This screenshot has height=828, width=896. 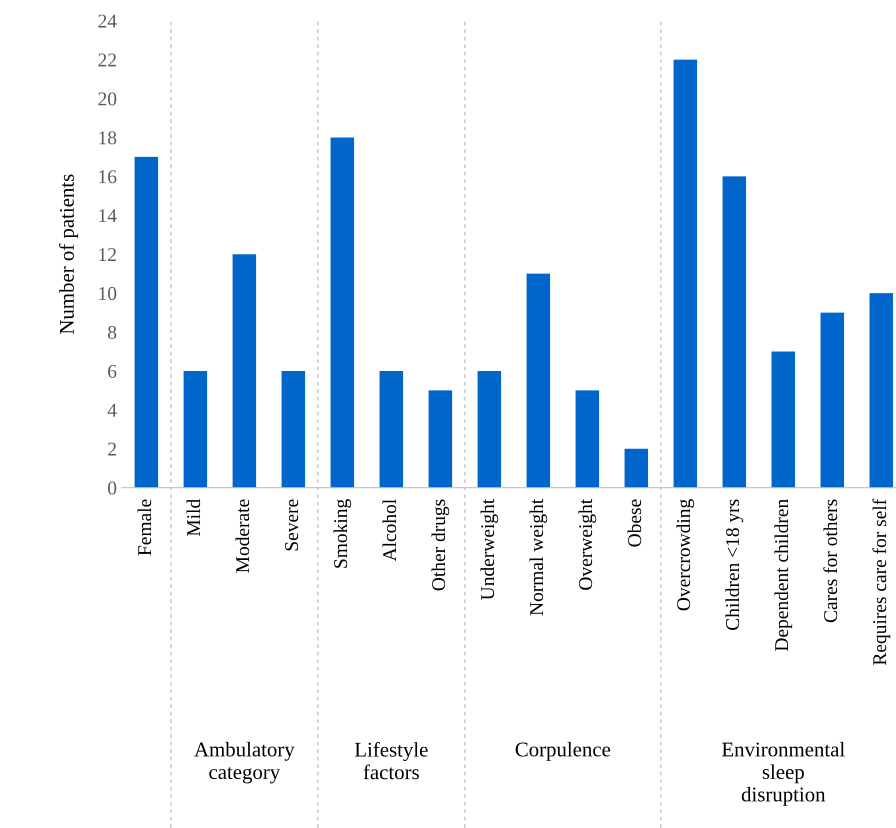 I want to click on y-tick-label: 18, so click(x=107, y=137).